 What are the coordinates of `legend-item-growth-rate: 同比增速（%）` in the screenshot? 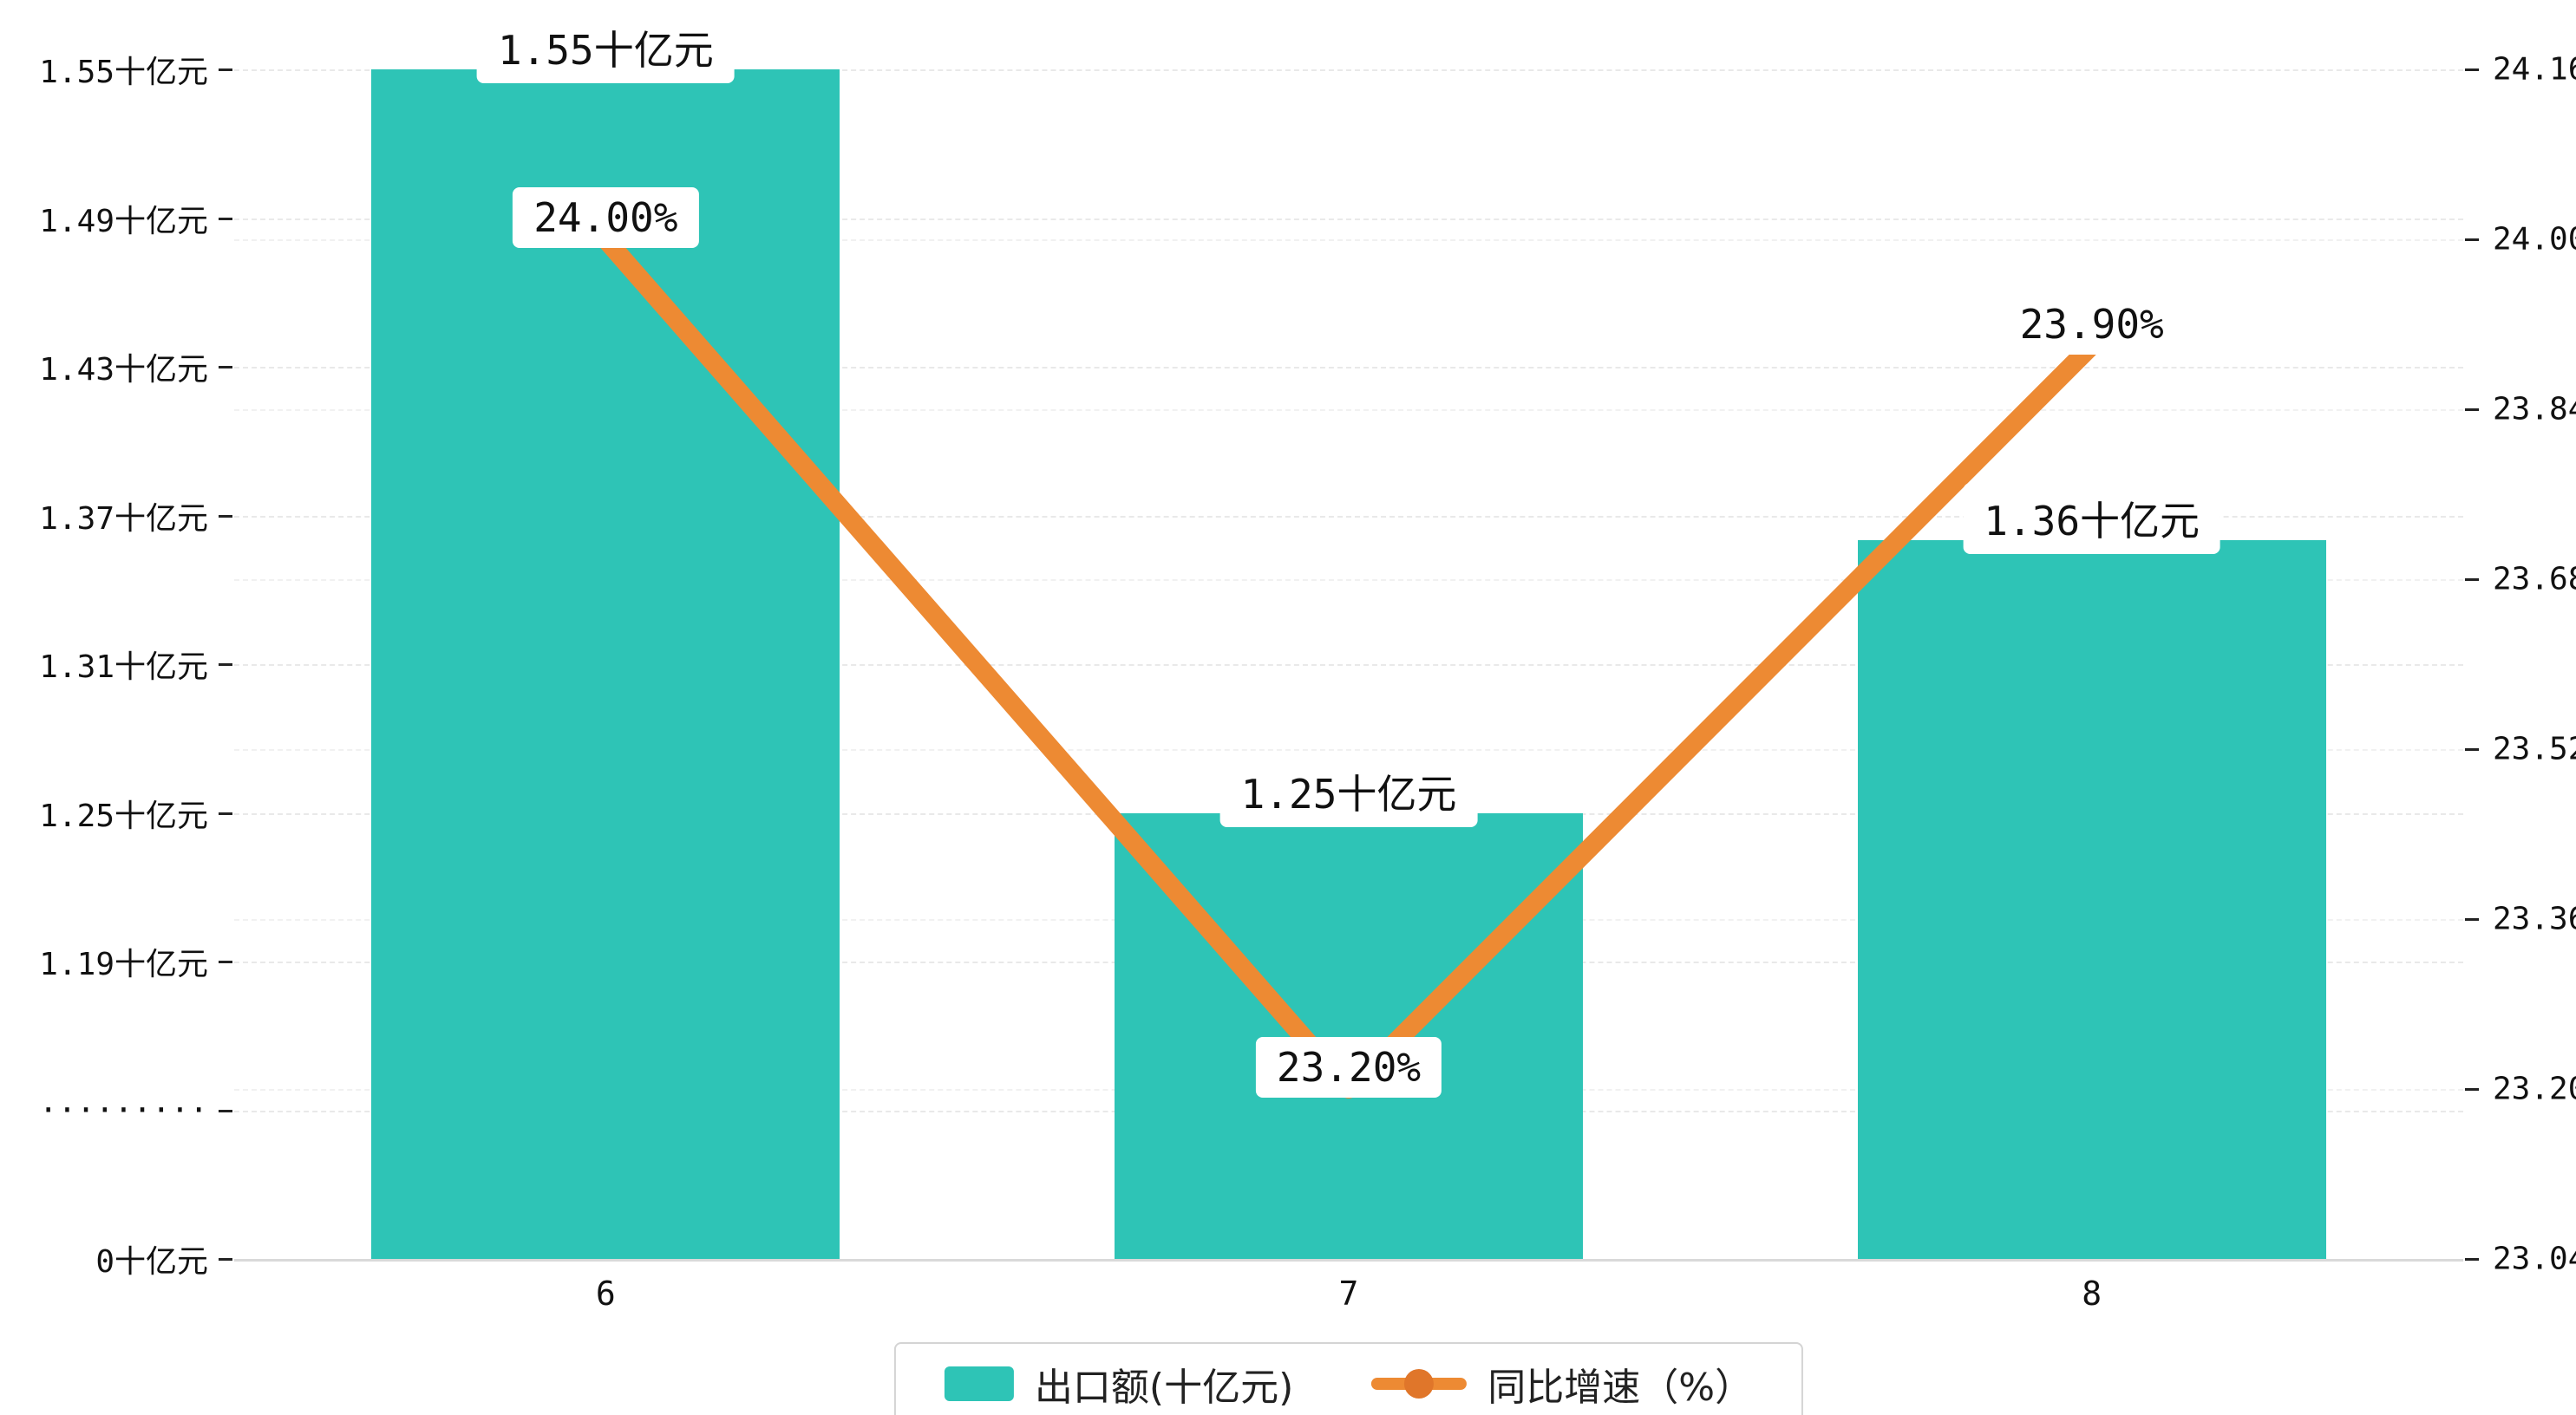 It's located at (1562, 1384).